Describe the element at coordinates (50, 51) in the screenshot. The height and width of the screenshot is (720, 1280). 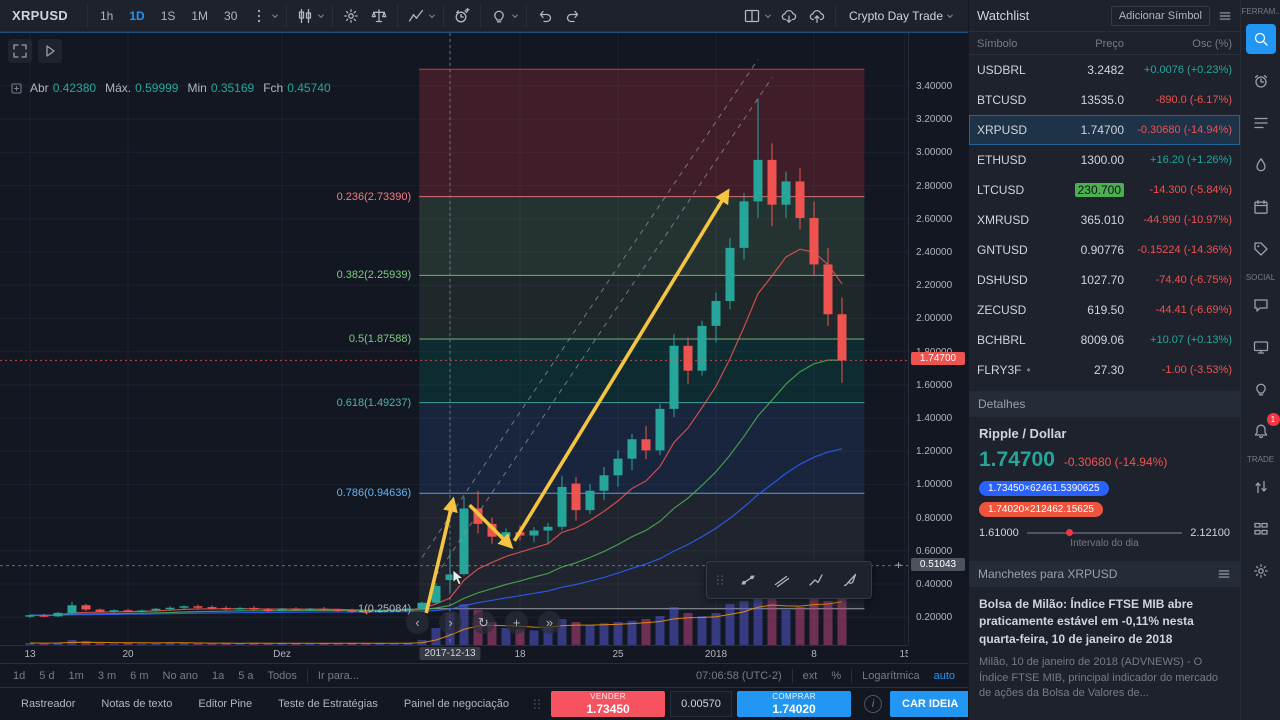
I see `bar-replay-icon` at that location.